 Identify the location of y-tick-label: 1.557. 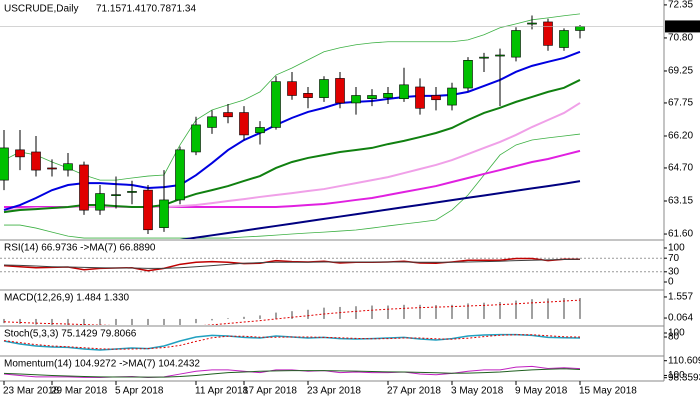
(680, 297).